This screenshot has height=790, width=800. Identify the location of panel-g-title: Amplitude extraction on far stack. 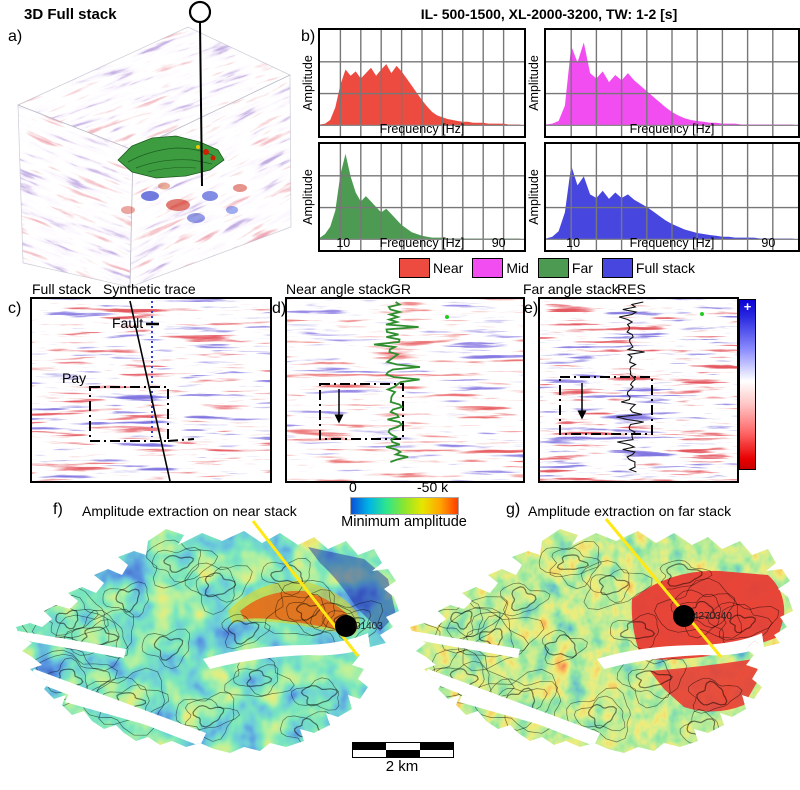
(630, 511).